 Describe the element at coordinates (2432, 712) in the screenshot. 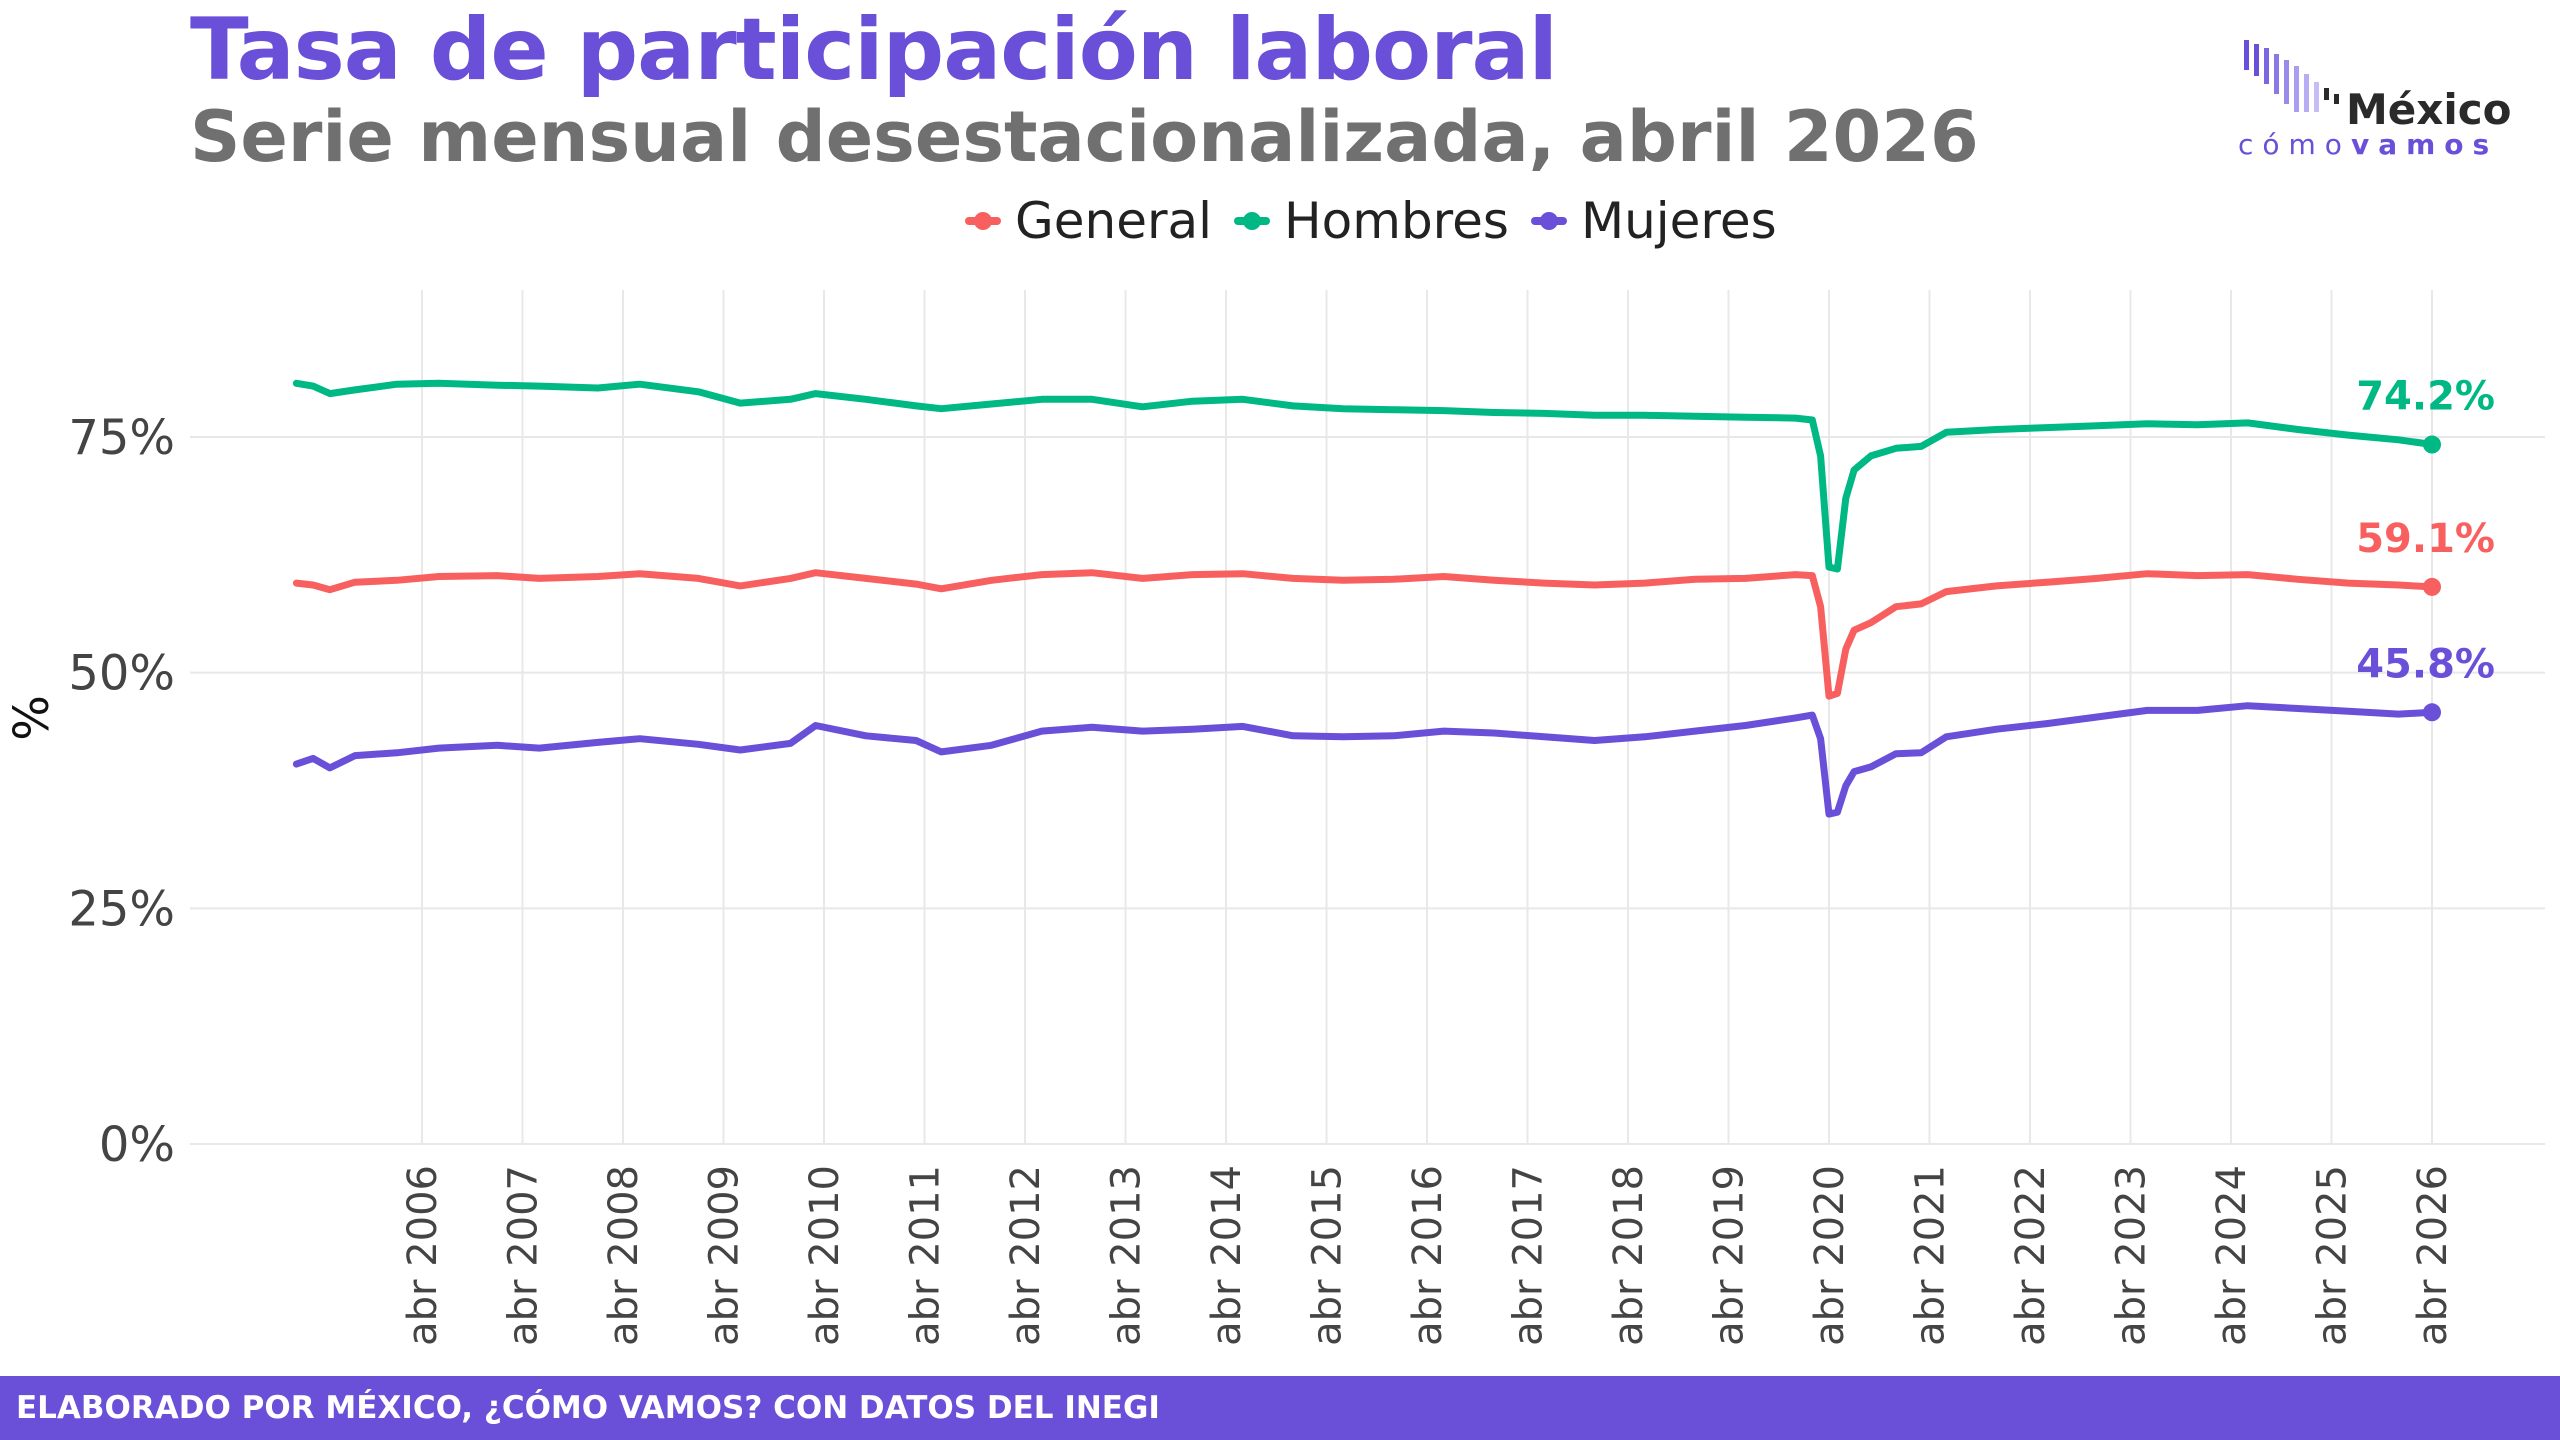

I see `series-endpoint-mujeres` at that location.